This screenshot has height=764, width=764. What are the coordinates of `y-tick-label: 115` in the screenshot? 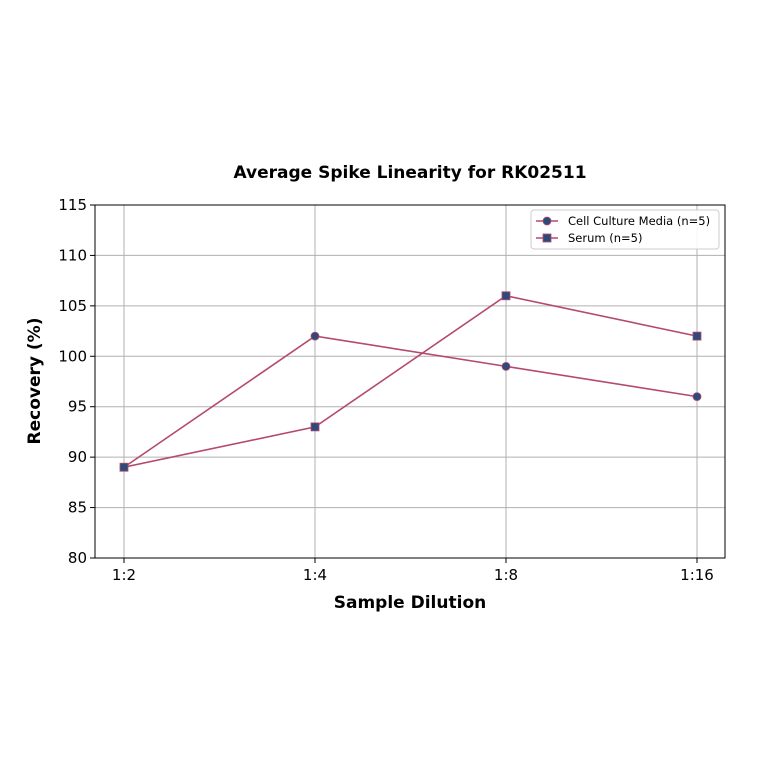 It's located at (72, 205).